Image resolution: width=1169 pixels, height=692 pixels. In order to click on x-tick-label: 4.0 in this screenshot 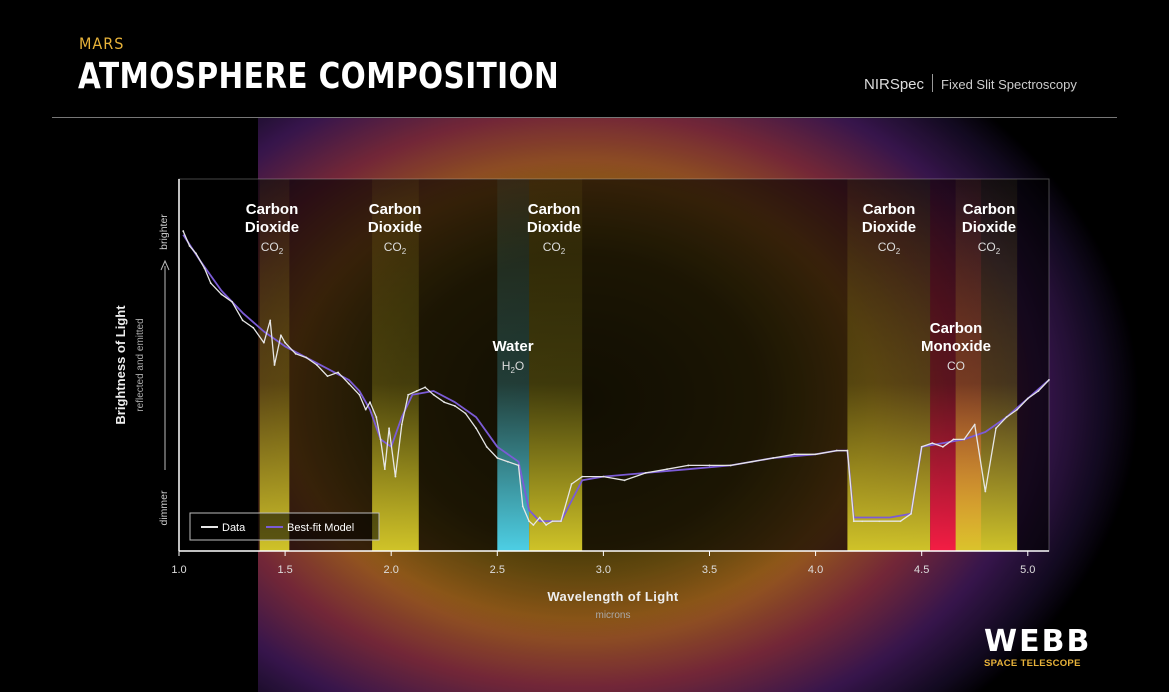, I will do `click(815, 570)`.